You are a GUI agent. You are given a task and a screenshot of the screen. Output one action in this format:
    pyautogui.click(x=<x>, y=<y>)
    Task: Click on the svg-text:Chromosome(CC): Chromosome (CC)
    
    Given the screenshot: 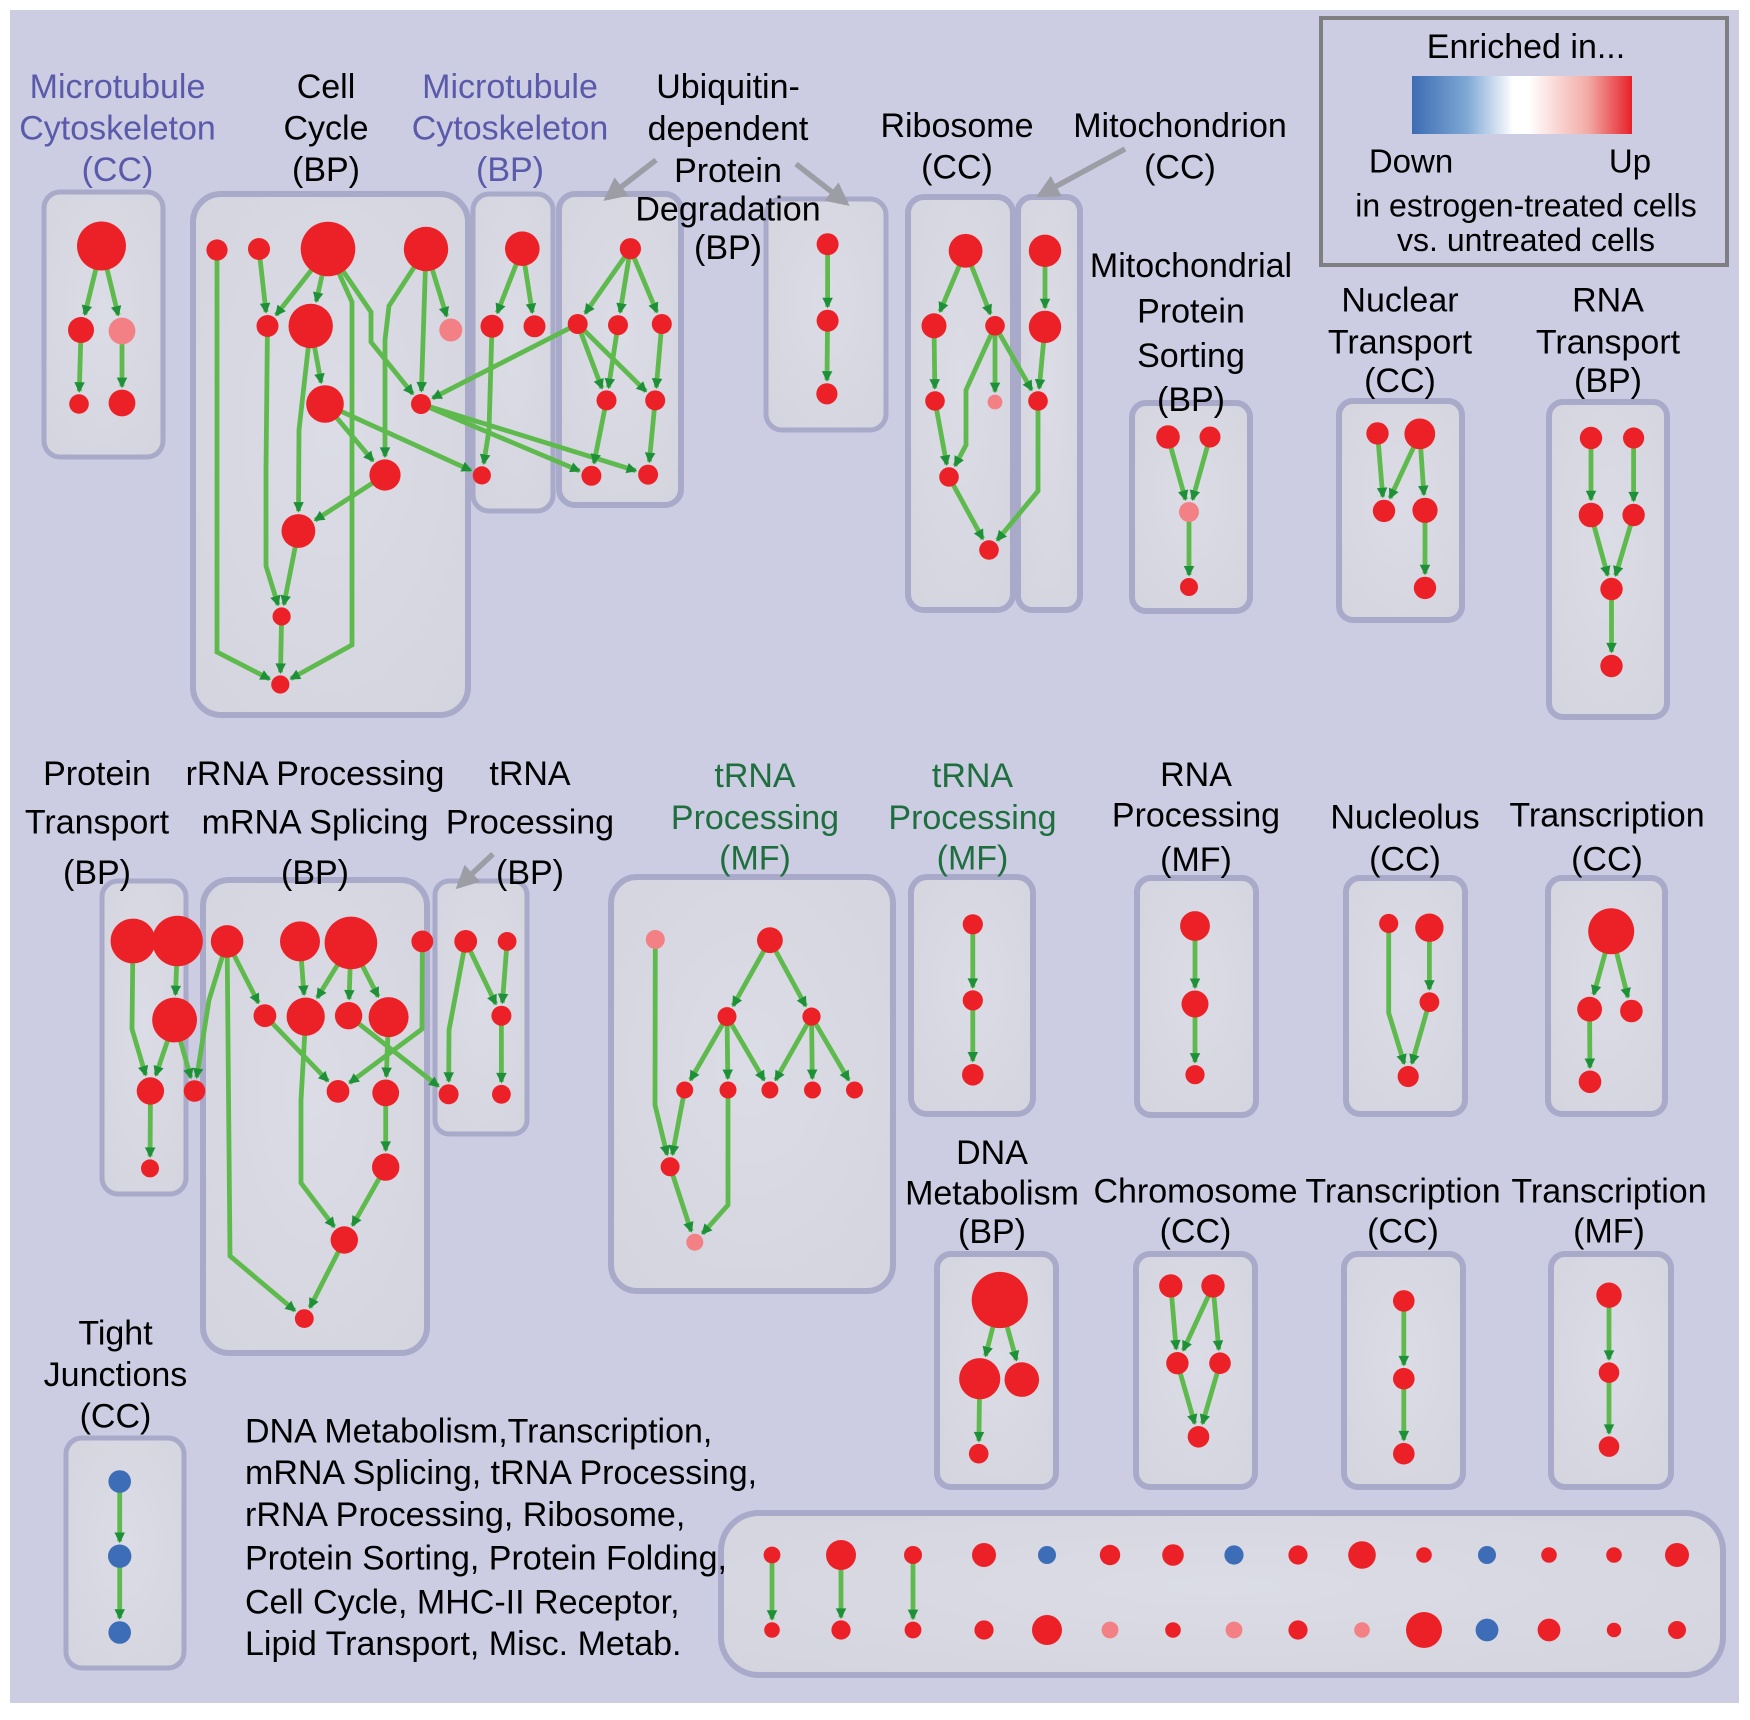 What is the action you would take?
    pyautogui.click(x=1195, y=1212)
    